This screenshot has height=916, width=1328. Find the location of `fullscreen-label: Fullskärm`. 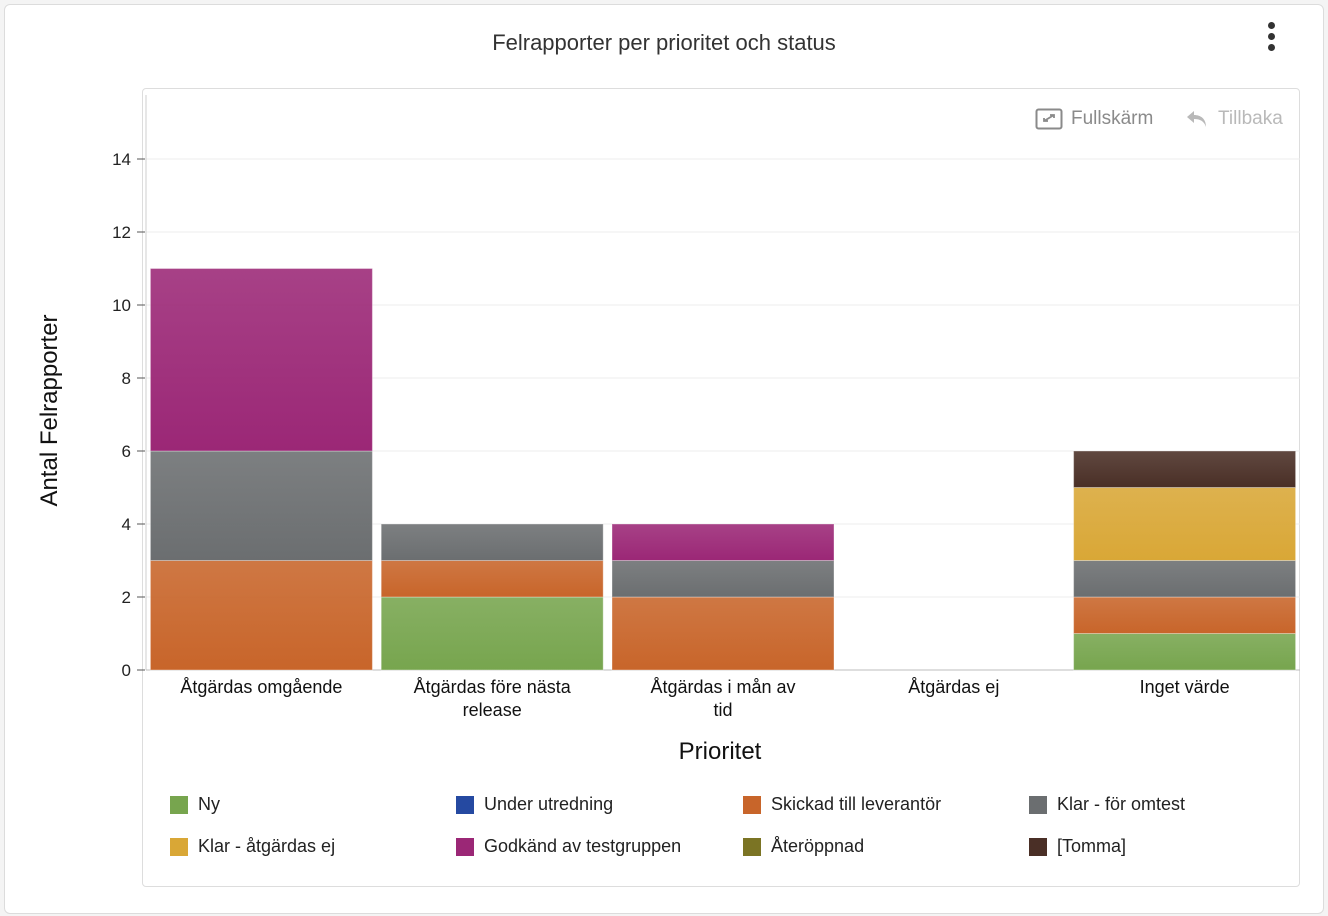

fullscreen-label: Fullskärm is located at coordinates (1112, 118).